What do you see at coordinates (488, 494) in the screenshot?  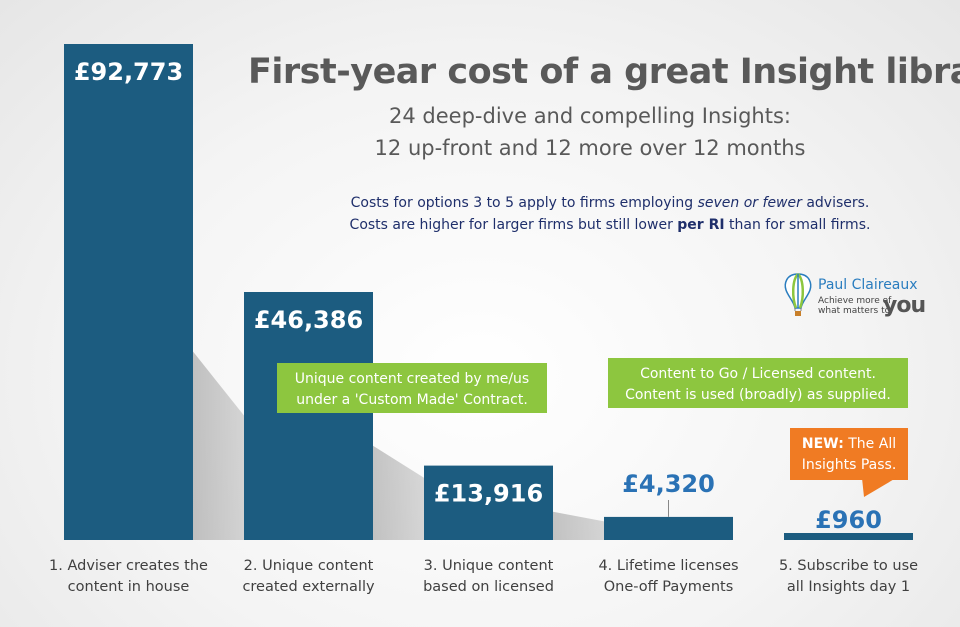 I see `value-label-3: £13,916` at bounding box center [488, 494].